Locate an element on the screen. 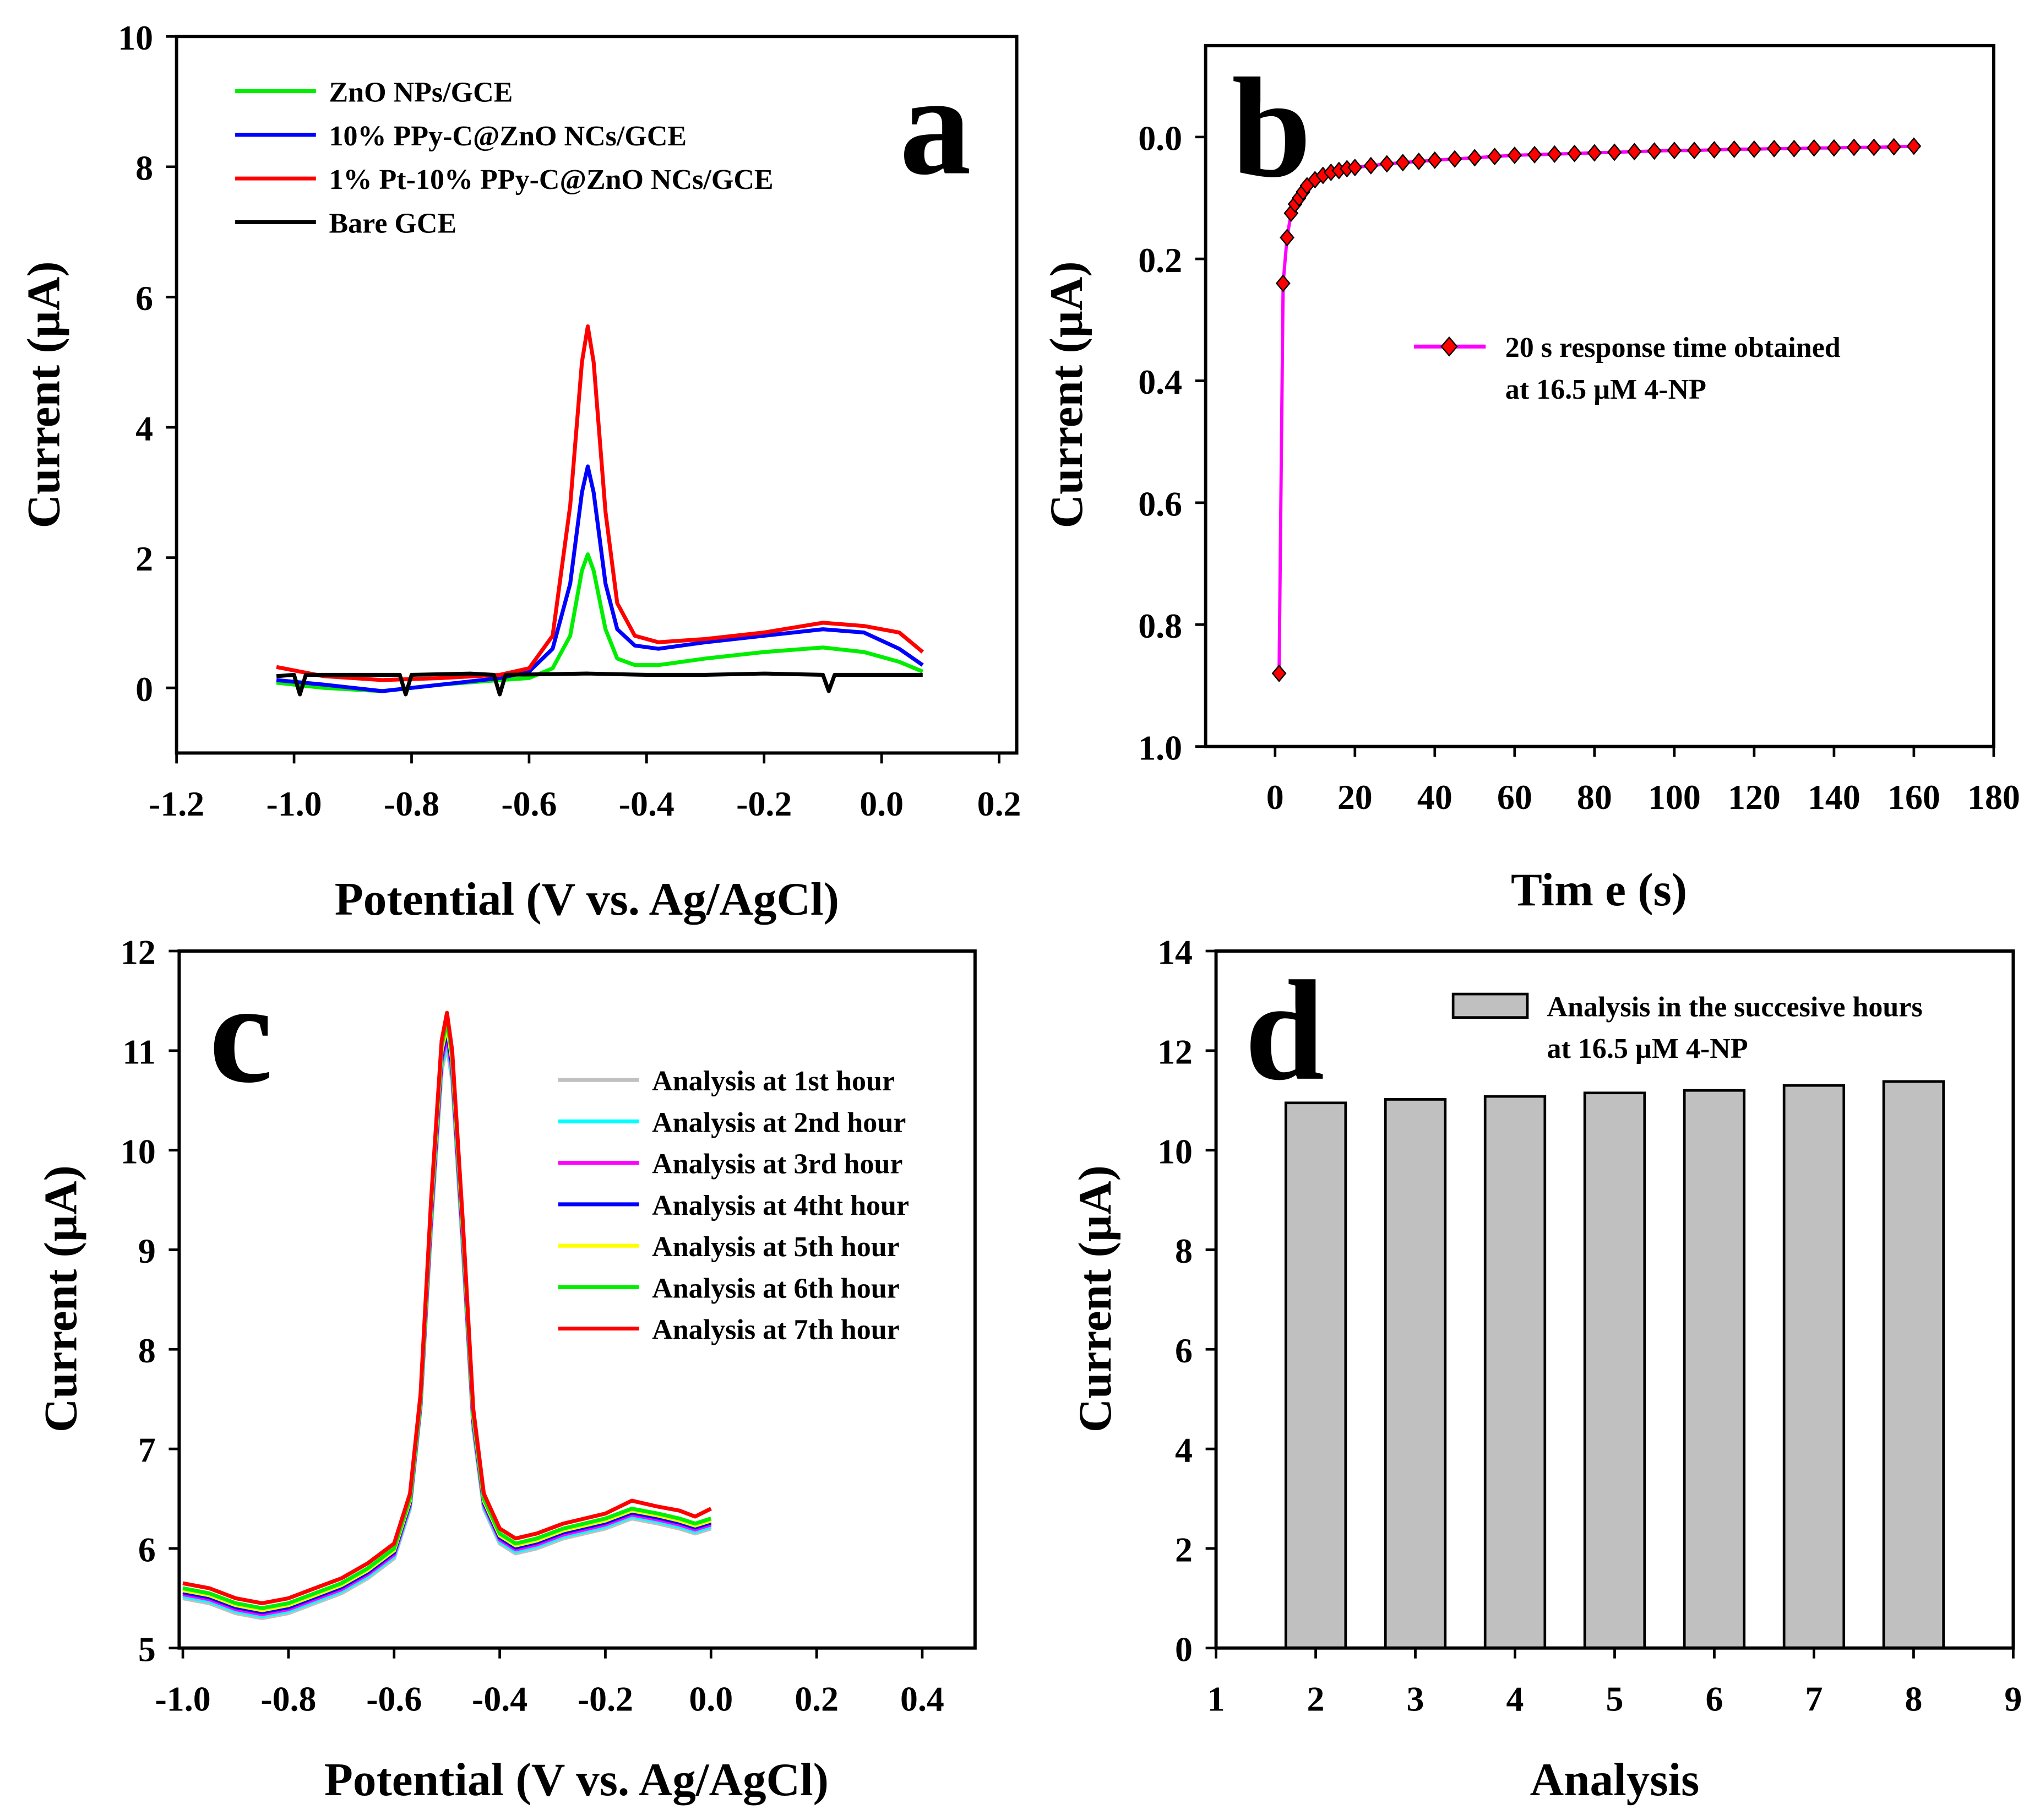  x-tick-label: 140 is located at coordinates (1834, 797).